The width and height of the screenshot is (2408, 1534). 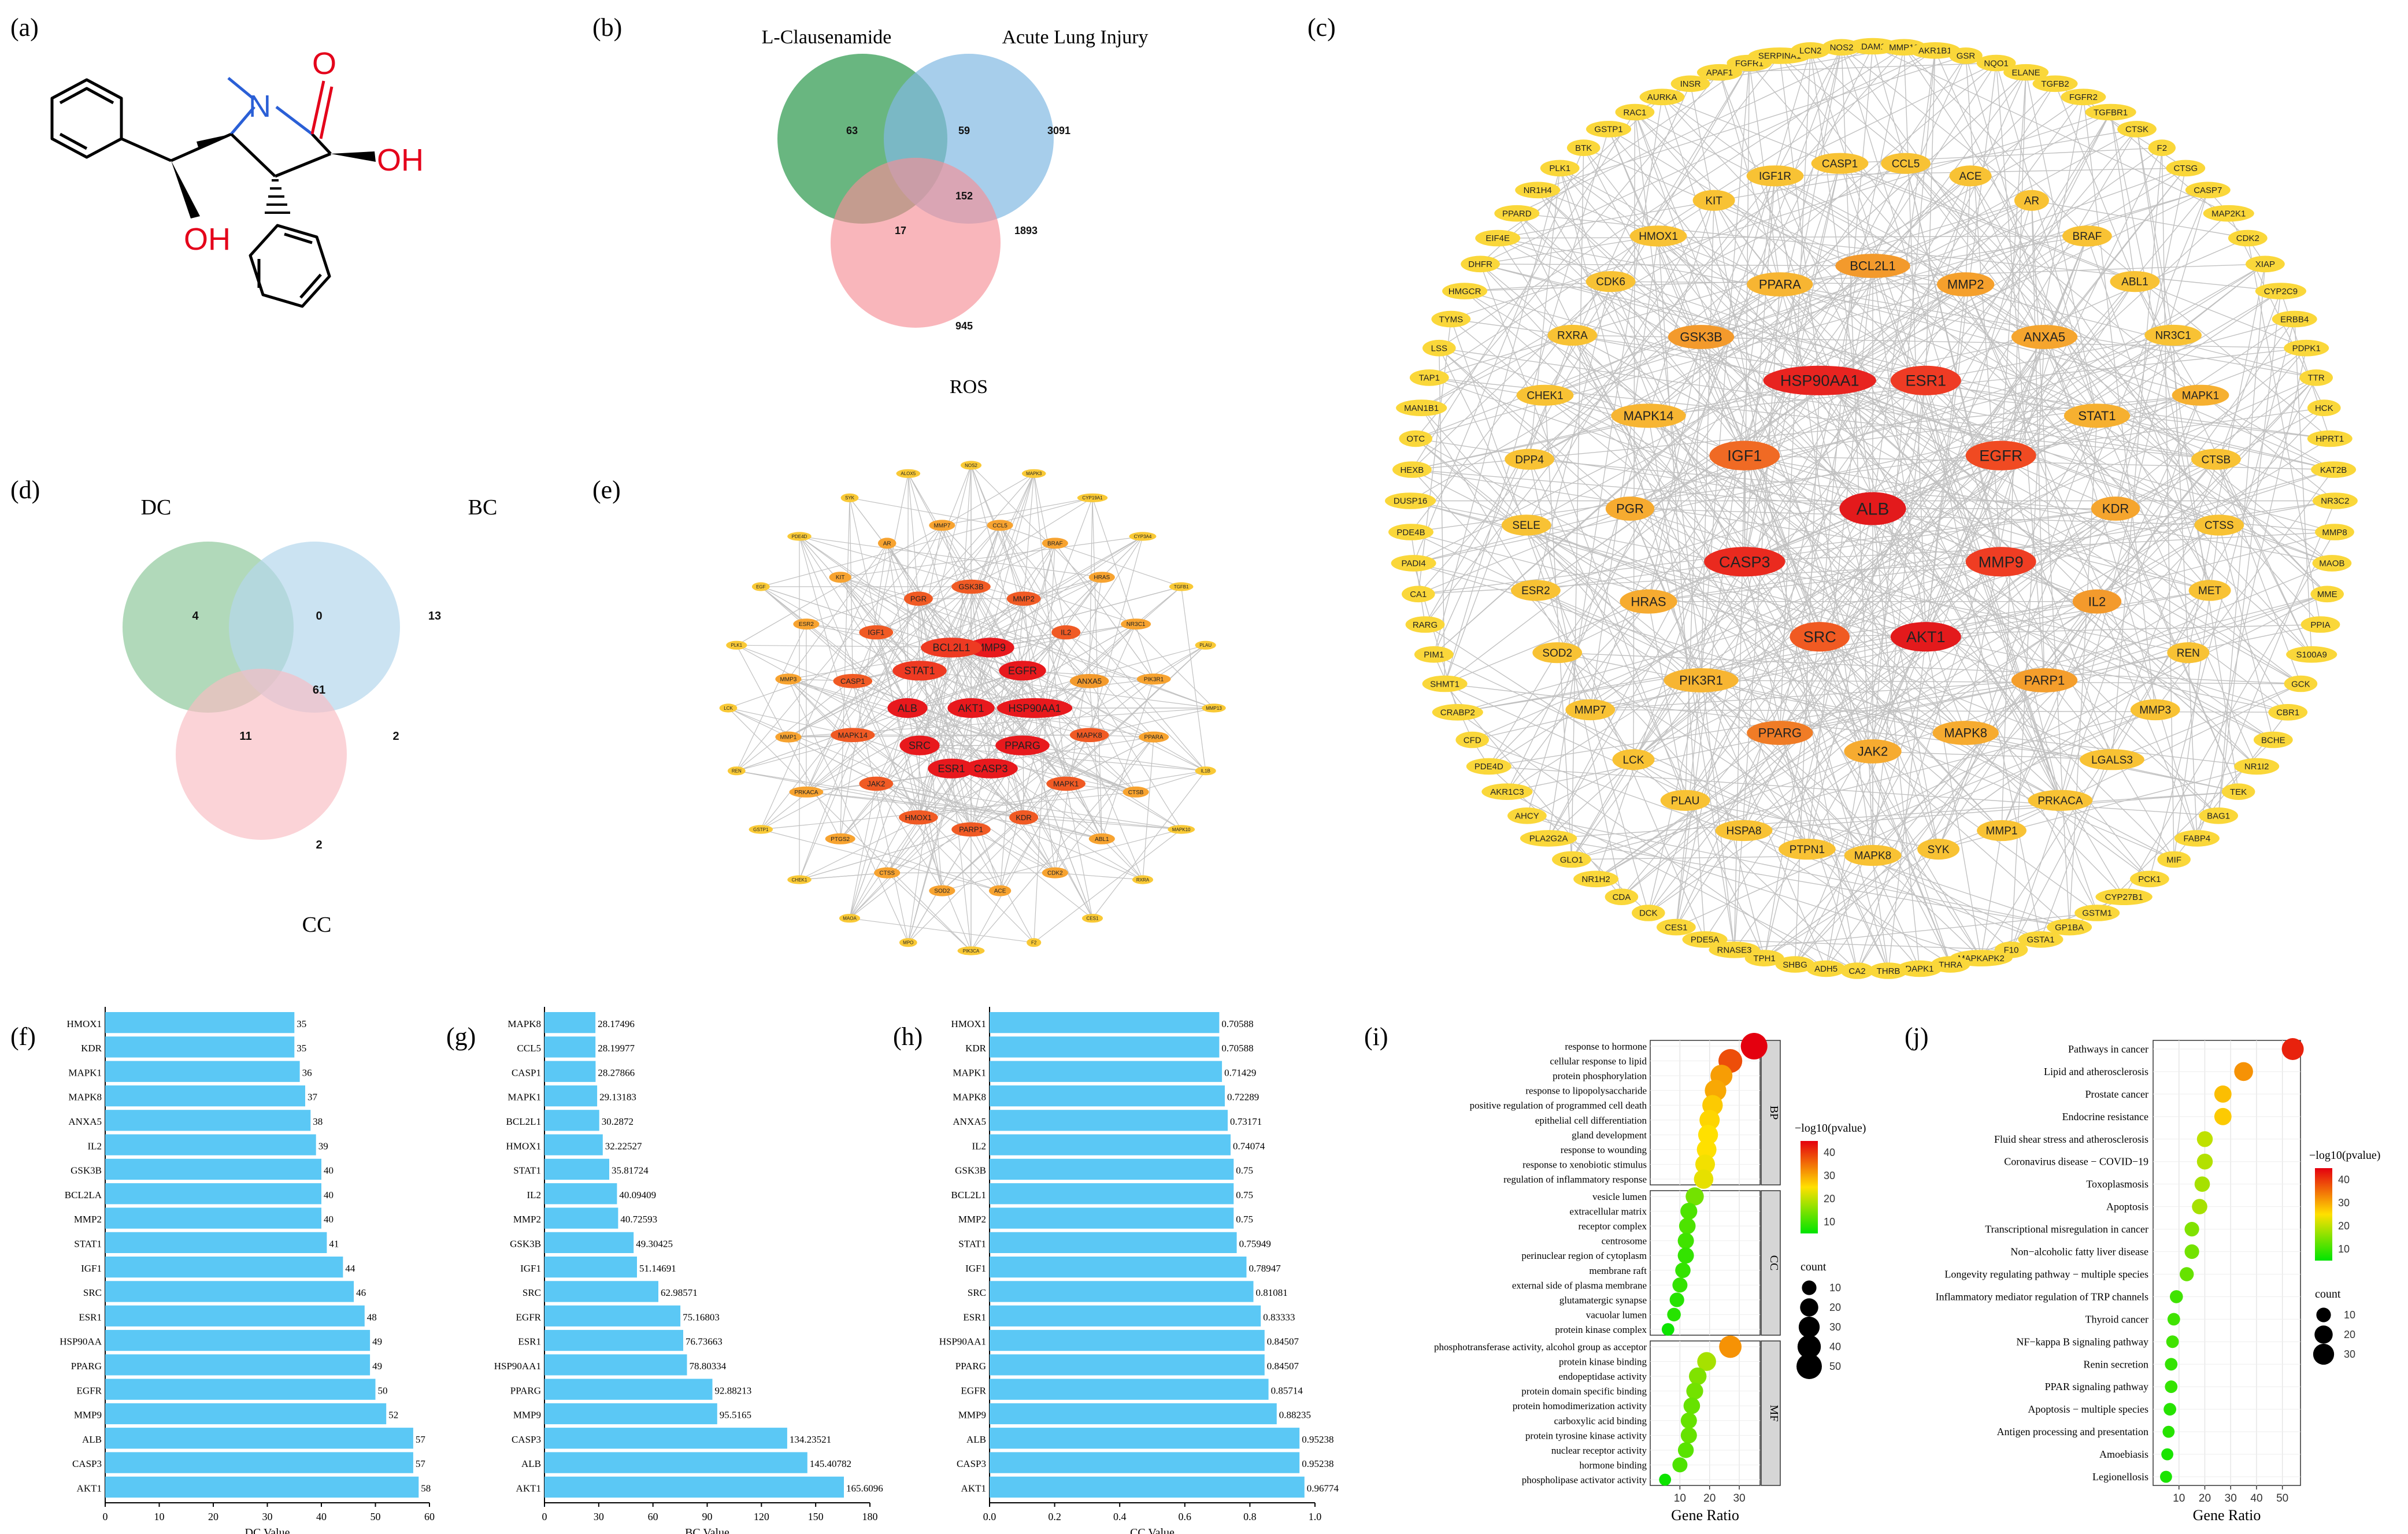 I want to click on network-c-node-label: JAK2, so click(x=1873, y=751).